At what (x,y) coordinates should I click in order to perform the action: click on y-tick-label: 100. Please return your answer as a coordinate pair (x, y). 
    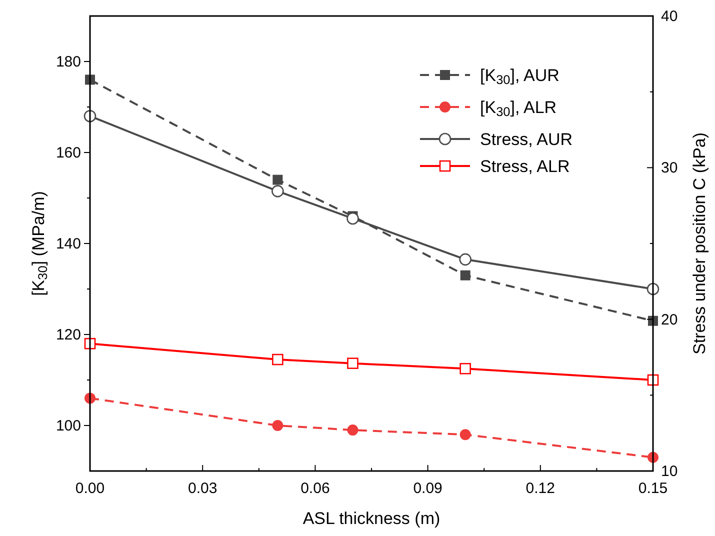
    Looking at the image, I should click on (68, 426).